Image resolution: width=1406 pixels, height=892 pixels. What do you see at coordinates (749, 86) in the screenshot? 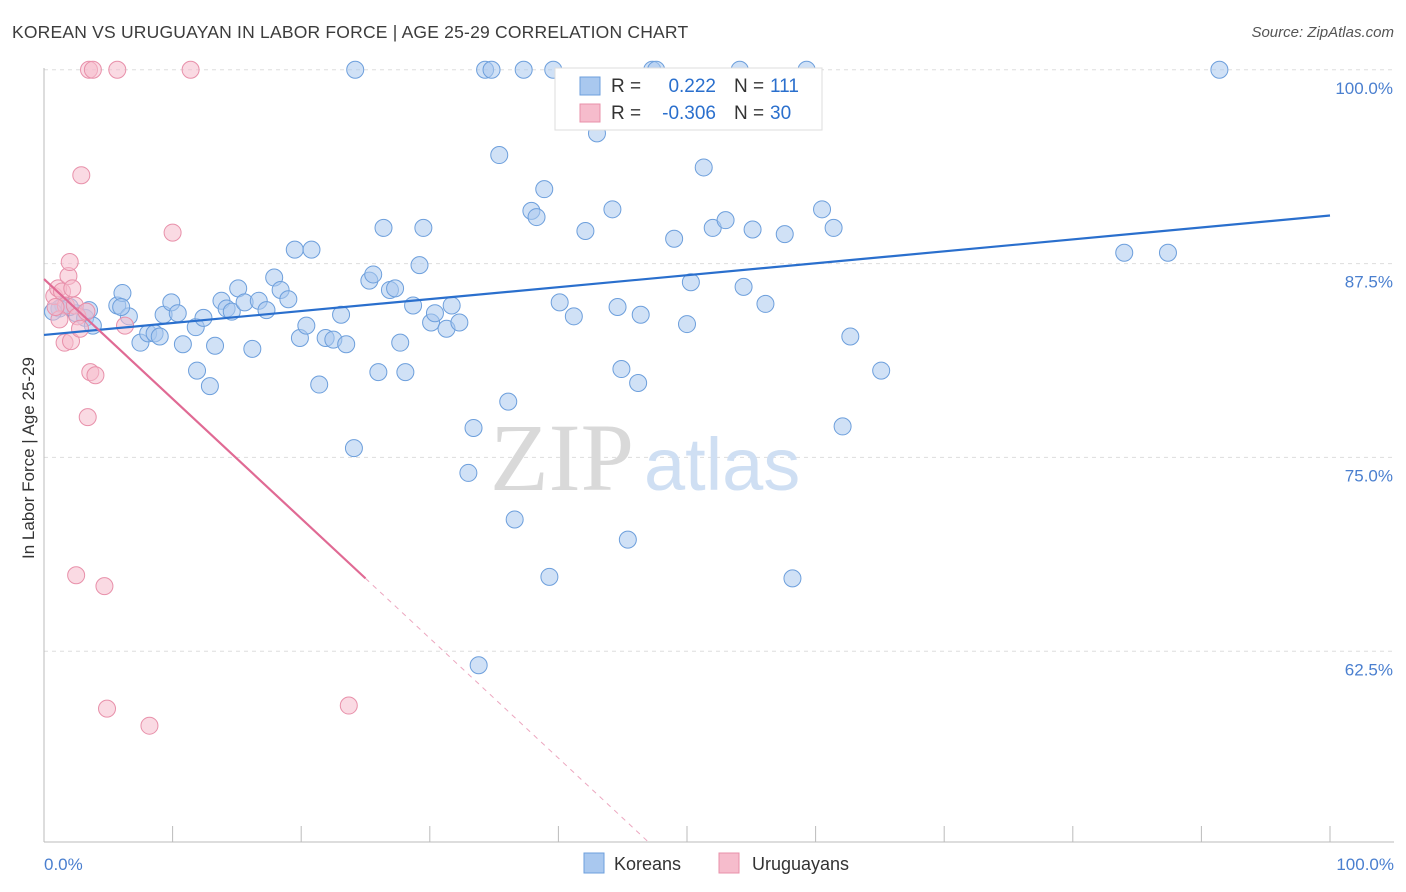
I see `legend-n-label-koreans: N =` at bounding box center [749, 86].